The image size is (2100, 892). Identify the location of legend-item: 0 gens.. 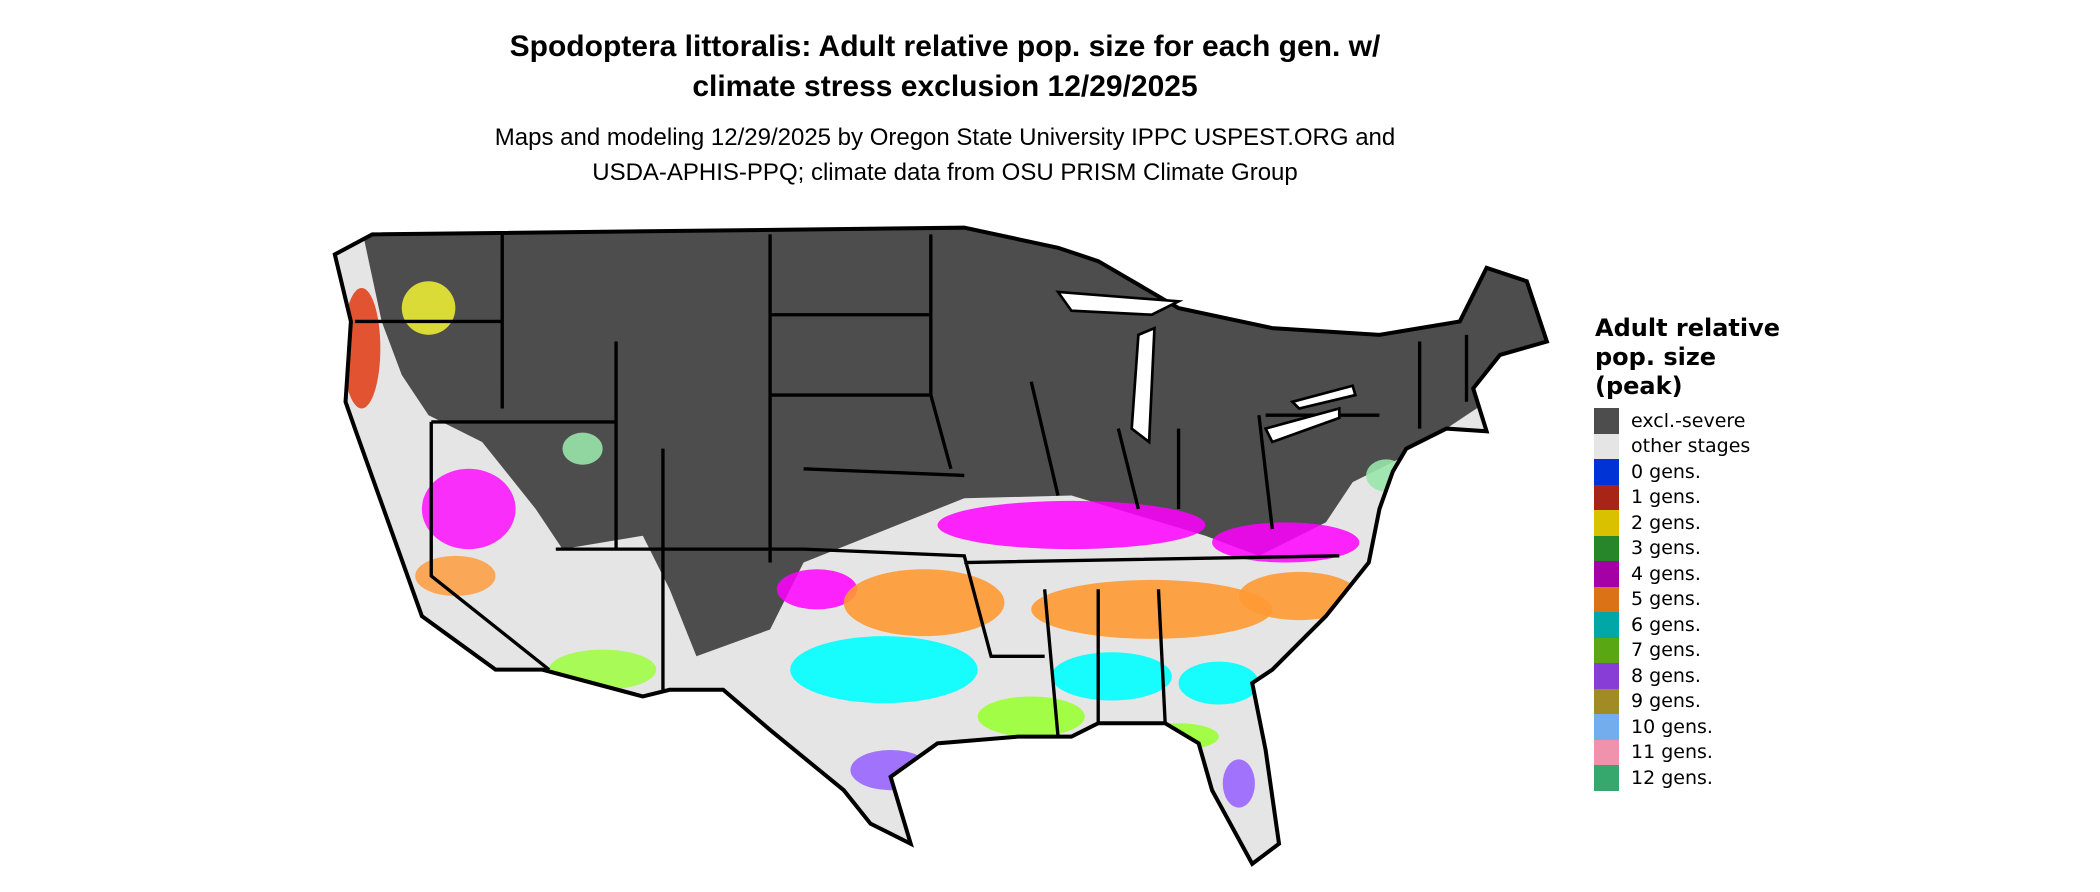
(1672, 472).